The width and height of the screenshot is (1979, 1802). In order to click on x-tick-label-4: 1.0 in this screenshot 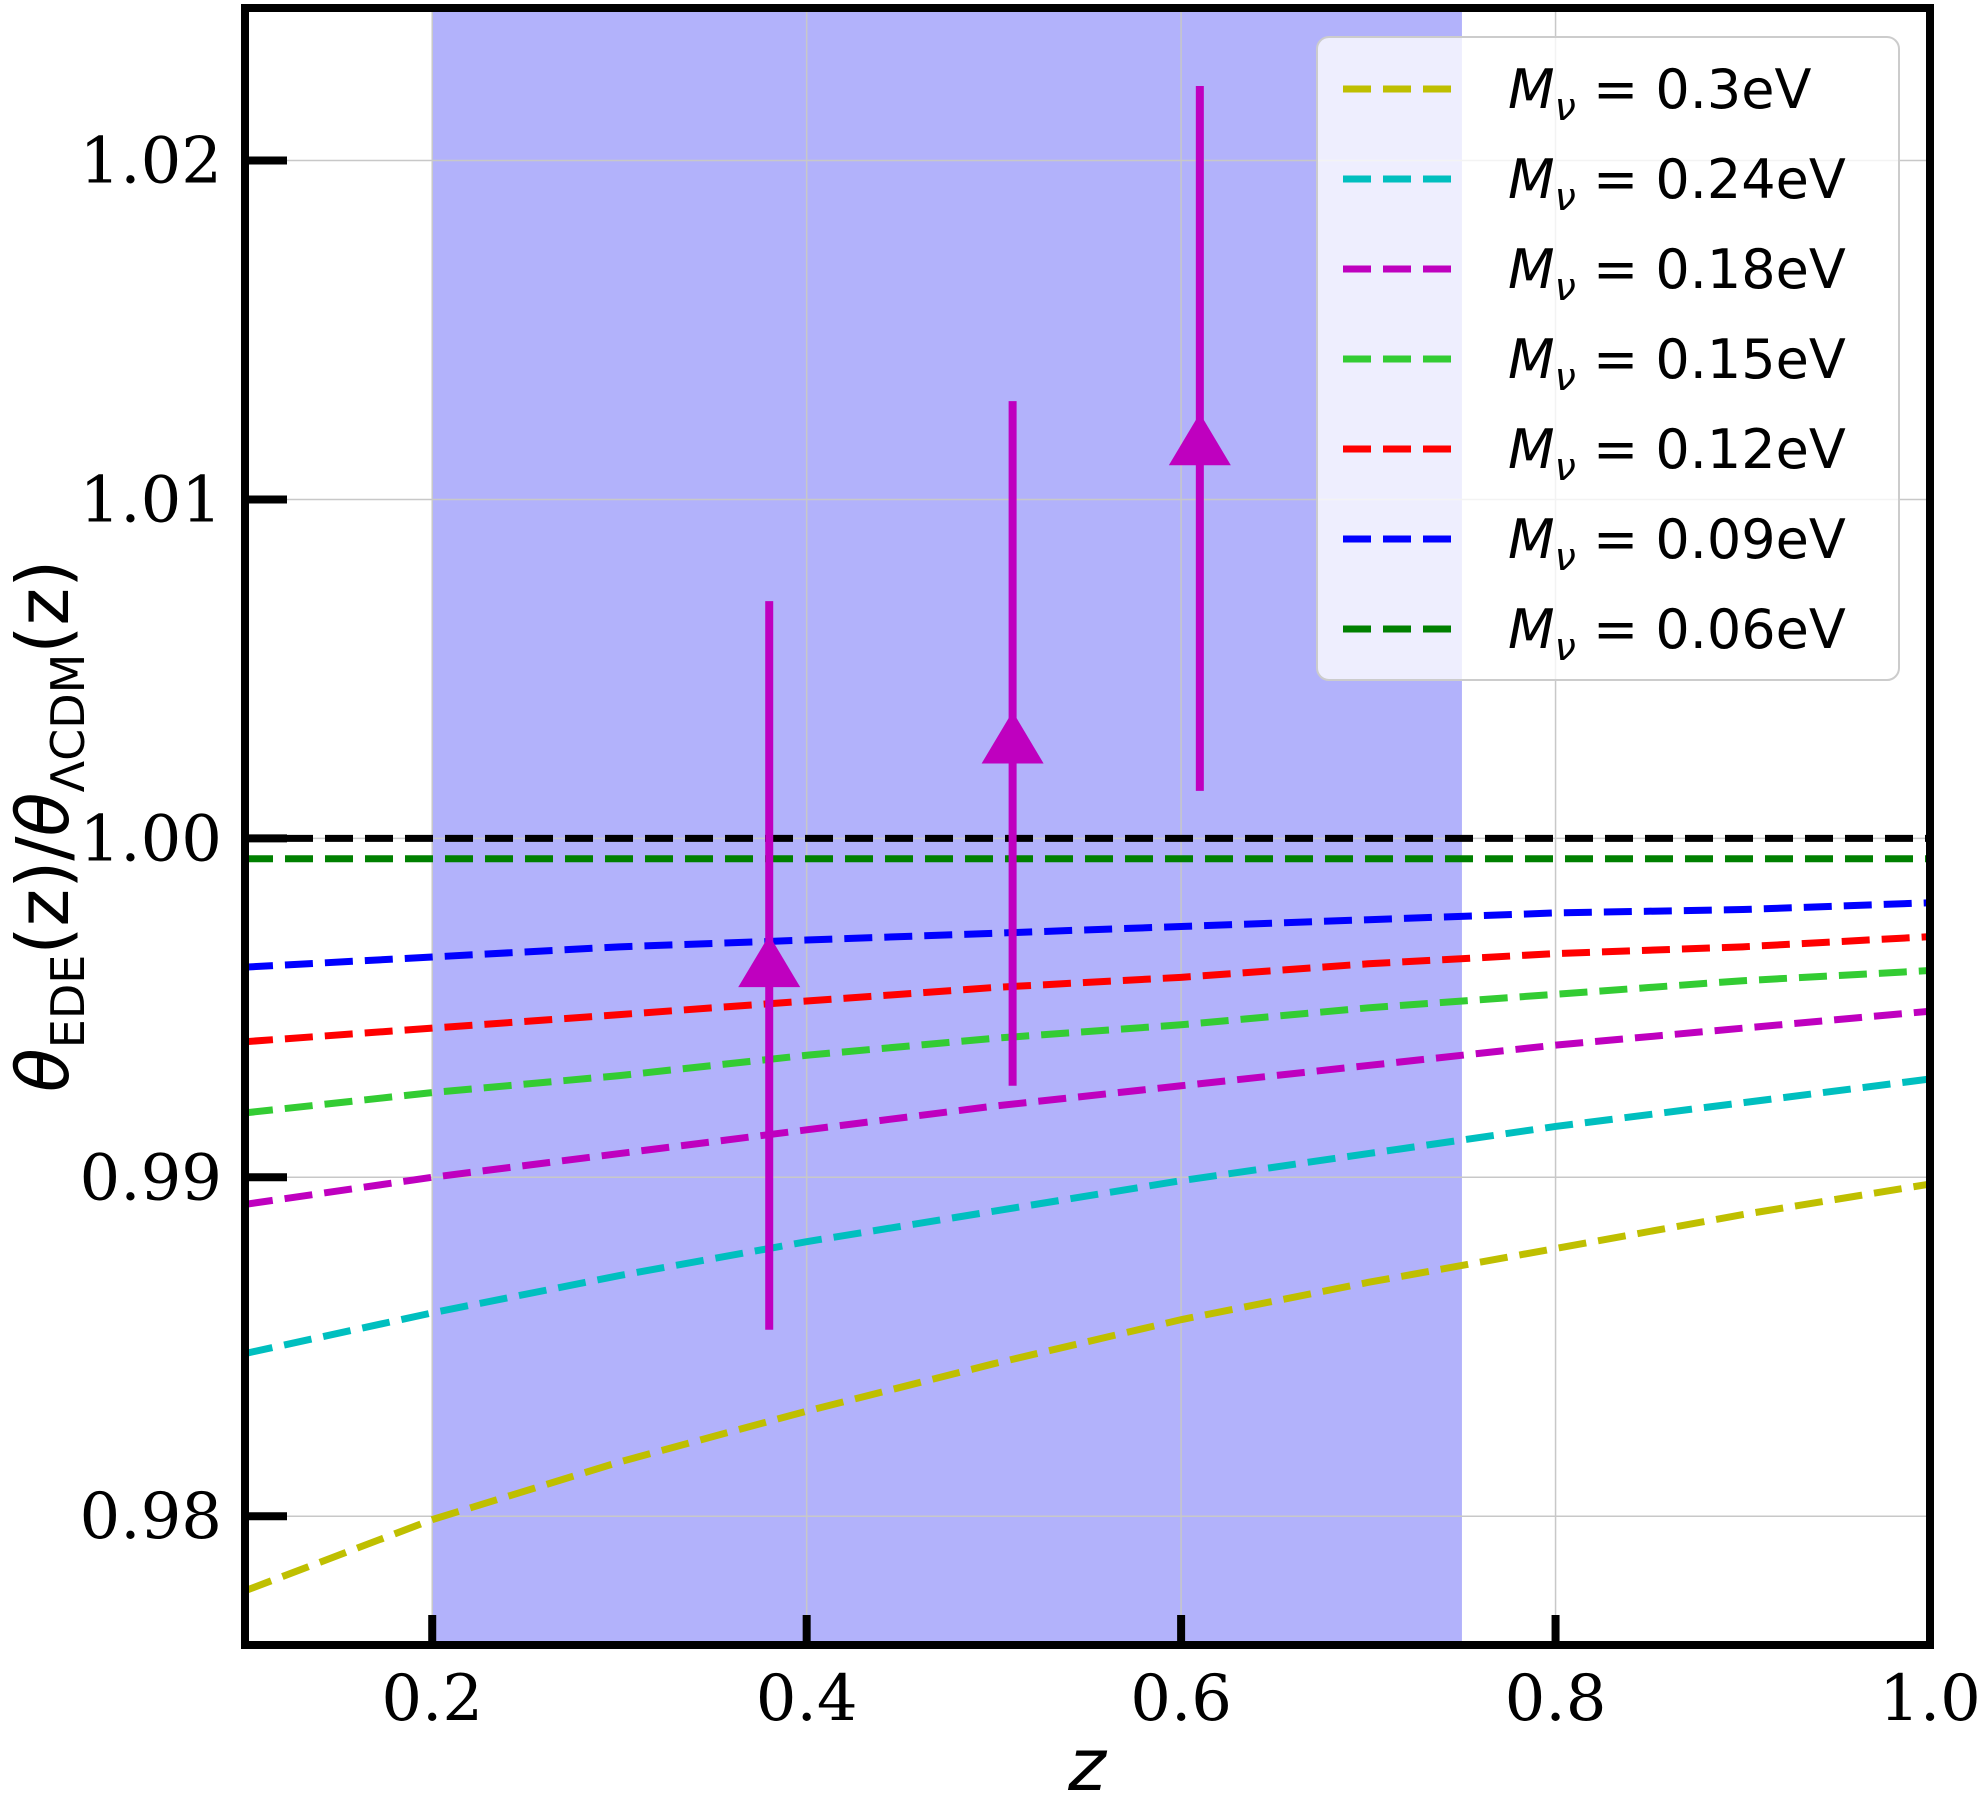, I will do `click(1929, 1699)`.